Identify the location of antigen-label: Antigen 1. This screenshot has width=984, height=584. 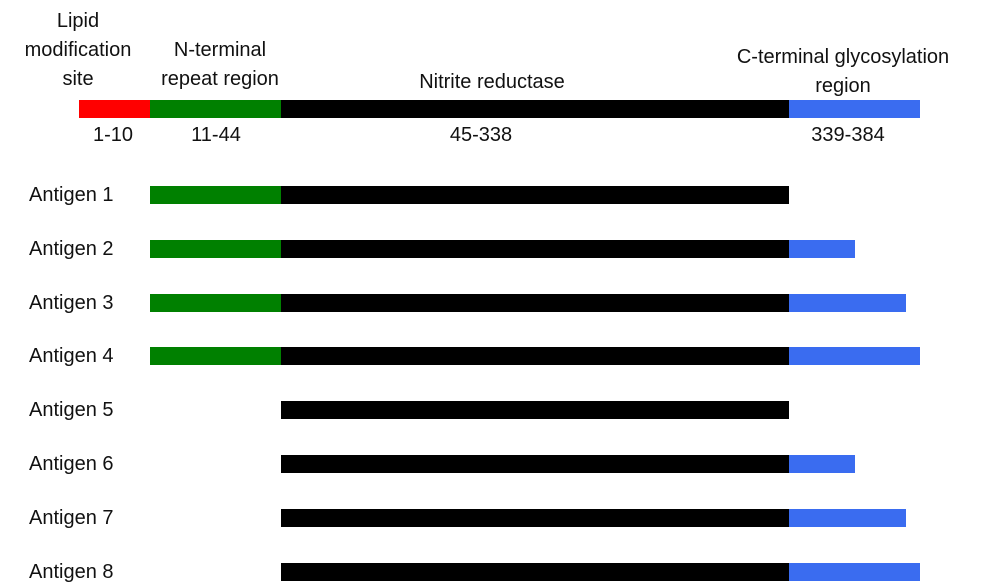
(71, 195).